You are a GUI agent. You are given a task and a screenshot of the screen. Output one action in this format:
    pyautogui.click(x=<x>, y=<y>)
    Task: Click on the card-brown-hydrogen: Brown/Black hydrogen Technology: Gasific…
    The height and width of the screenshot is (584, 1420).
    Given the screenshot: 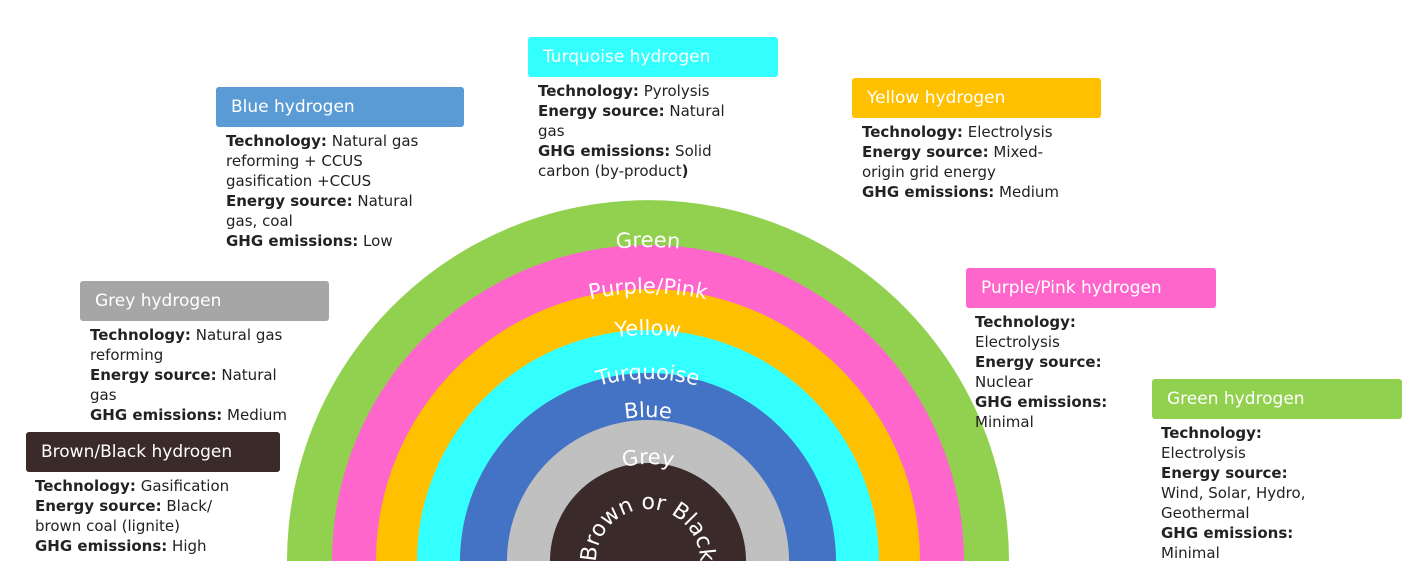 What is the action you would take?
    pyautogui.click(x=153, y=494)
    